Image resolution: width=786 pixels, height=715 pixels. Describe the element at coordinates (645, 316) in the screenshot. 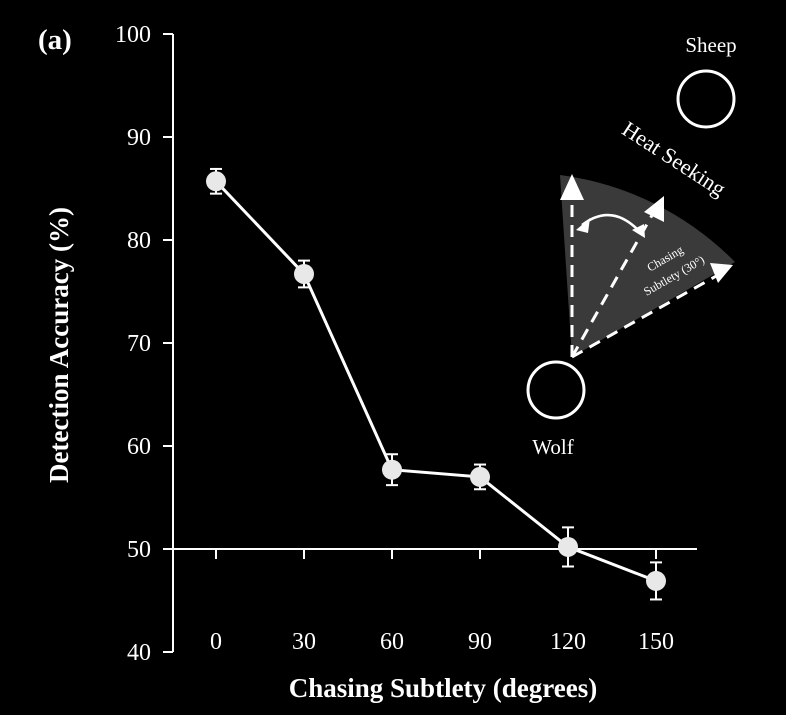

I see `direction-arrow-60deg` at that location.